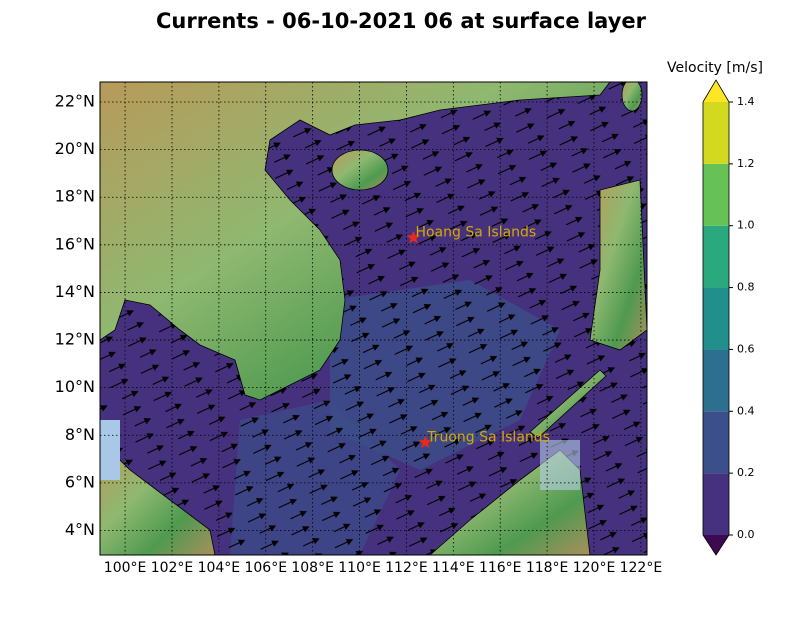  What do you see at coordinates (746, 534) in the screenshot?
I see `colorbar-tick-label: 0.0` at bounding box center [746, 534].